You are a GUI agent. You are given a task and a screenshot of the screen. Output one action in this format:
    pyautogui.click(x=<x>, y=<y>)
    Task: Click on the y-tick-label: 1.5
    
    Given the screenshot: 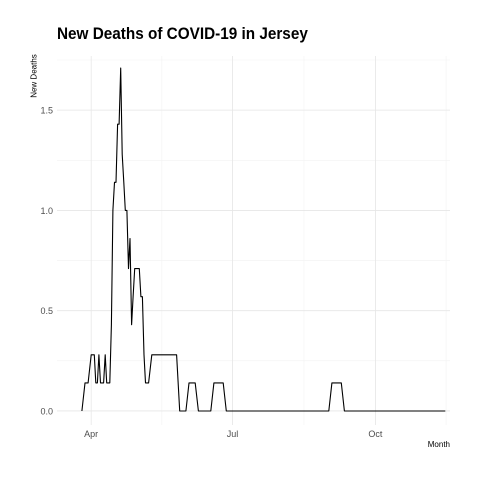 What is the action you would take?
    pyautogui.click(x=46, y=111)
    